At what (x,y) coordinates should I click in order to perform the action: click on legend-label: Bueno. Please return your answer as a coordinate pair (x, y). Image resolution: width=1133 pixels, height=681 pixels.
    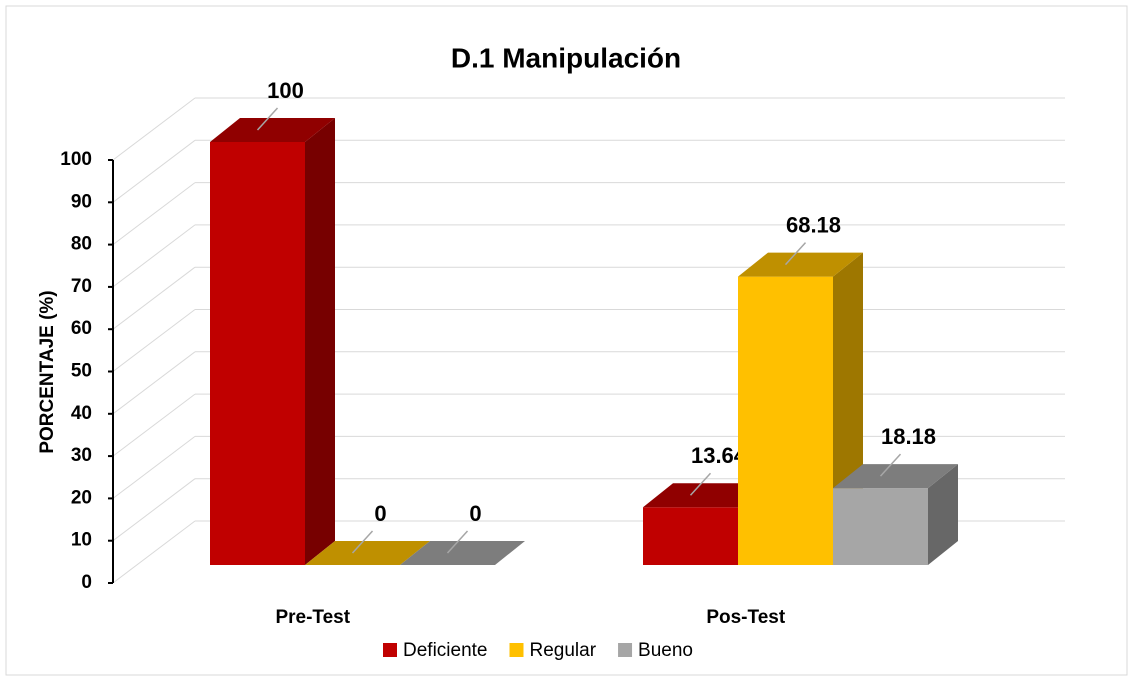
    Looking at the image, I should click on (665, 650).